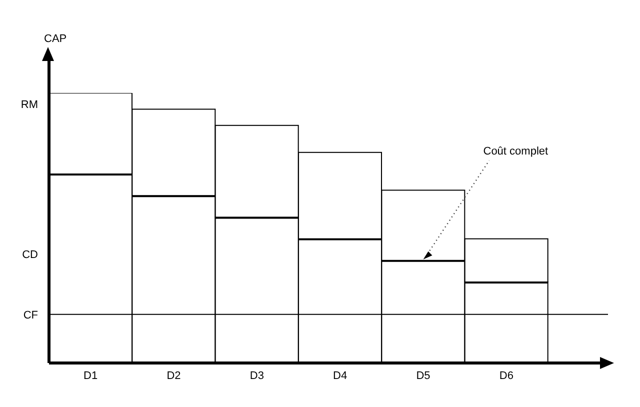 The width and height of the screenshot is (640, 407). I want to click on x-tick-label: D1, so click(91, 376).